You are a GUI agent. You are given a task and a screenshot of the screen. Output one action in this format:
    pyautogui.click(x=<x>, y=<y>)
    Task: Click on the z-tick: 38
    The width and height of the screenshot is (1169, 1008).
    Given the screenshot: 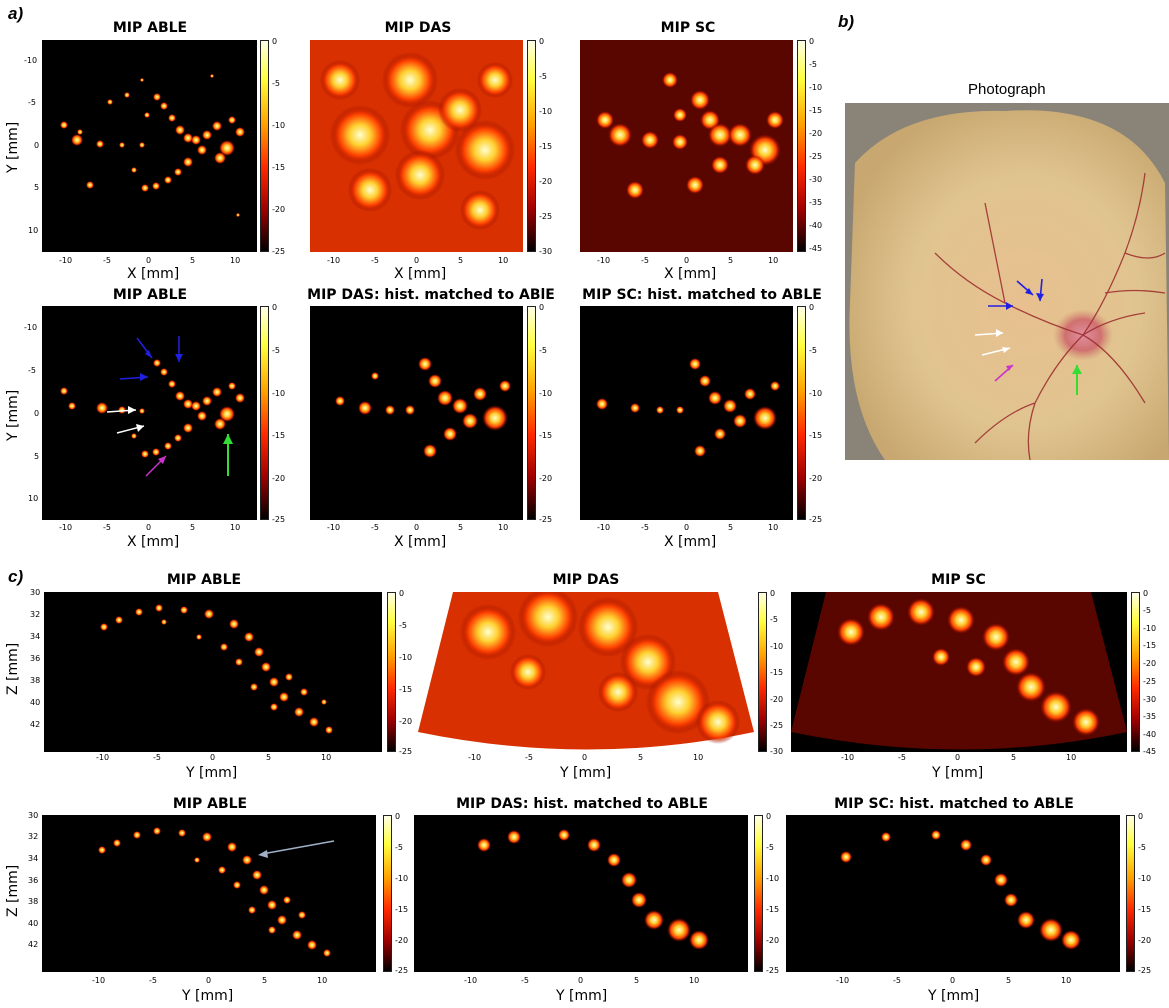 What is the action you would take?
    pyautogui.click(x=33, y=901)
    